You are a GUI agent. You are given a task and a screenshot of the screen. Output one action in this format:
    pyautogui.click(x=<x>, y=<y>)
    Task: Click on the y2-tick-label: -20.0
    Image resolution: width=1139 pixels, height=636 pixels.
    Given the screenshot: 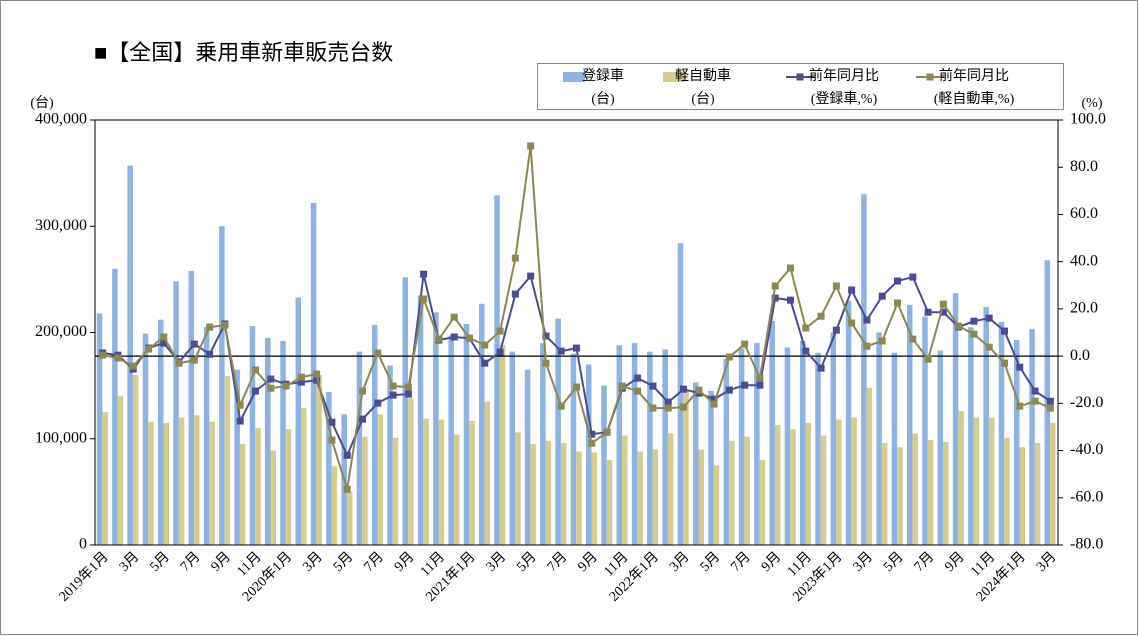 What is the action you would take?
    pyautogui.click(x=1086, y=402)
    